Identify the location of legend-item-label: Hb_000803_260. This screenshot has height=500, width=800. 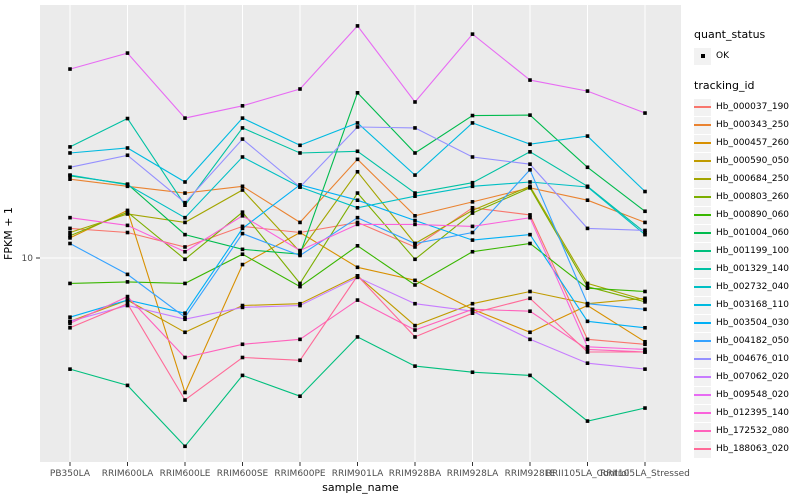
(753, 197).